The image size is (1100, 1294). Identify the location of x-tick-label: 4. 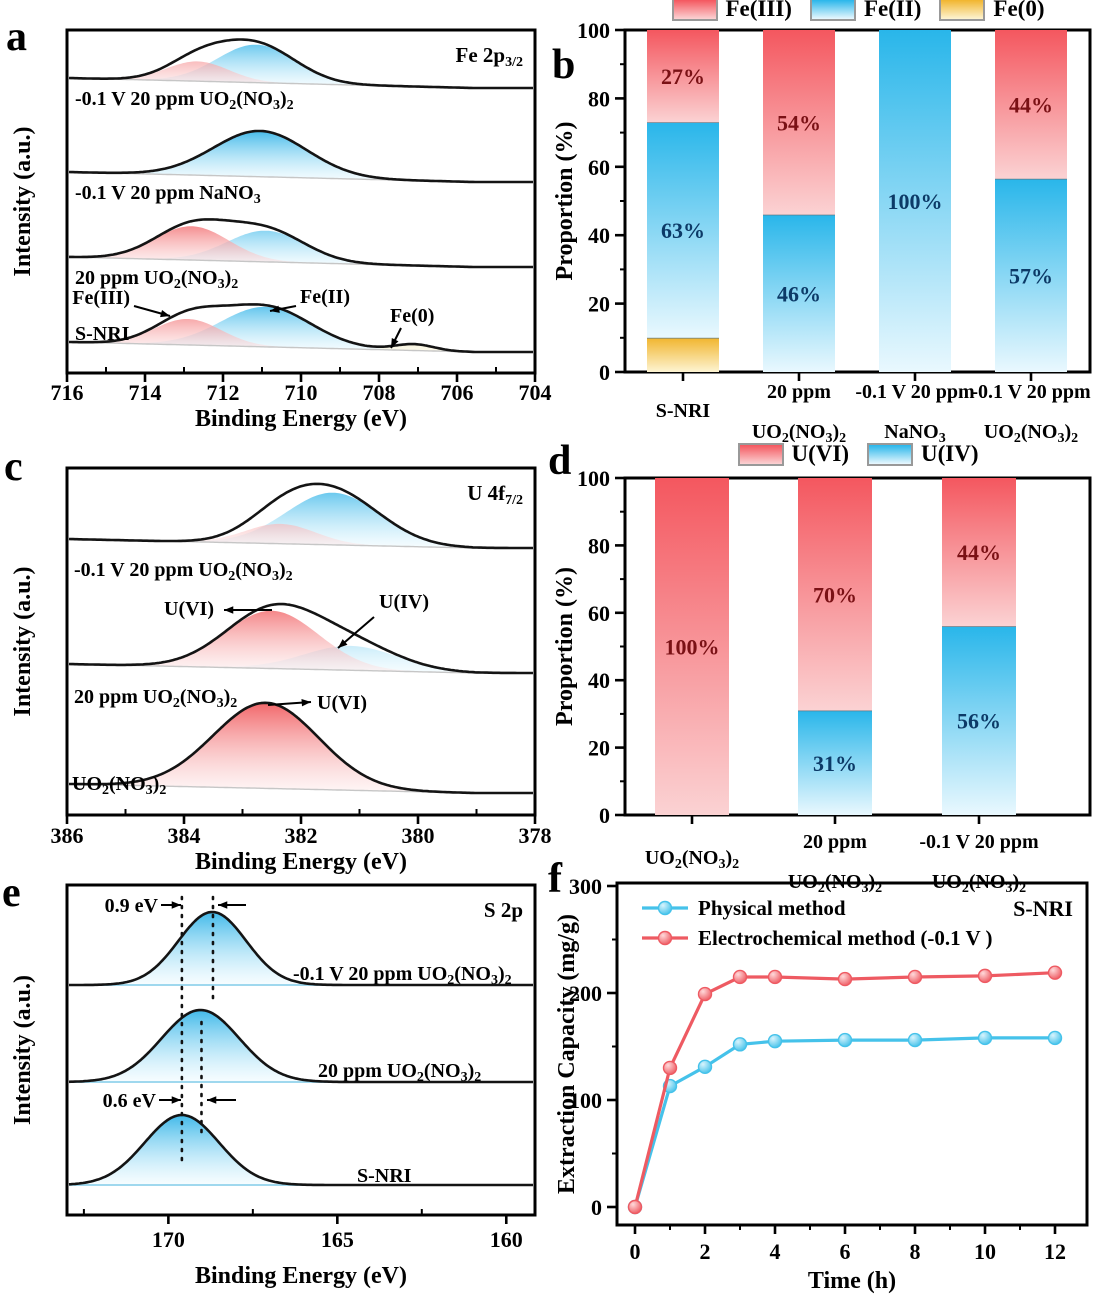
(775, 1251).